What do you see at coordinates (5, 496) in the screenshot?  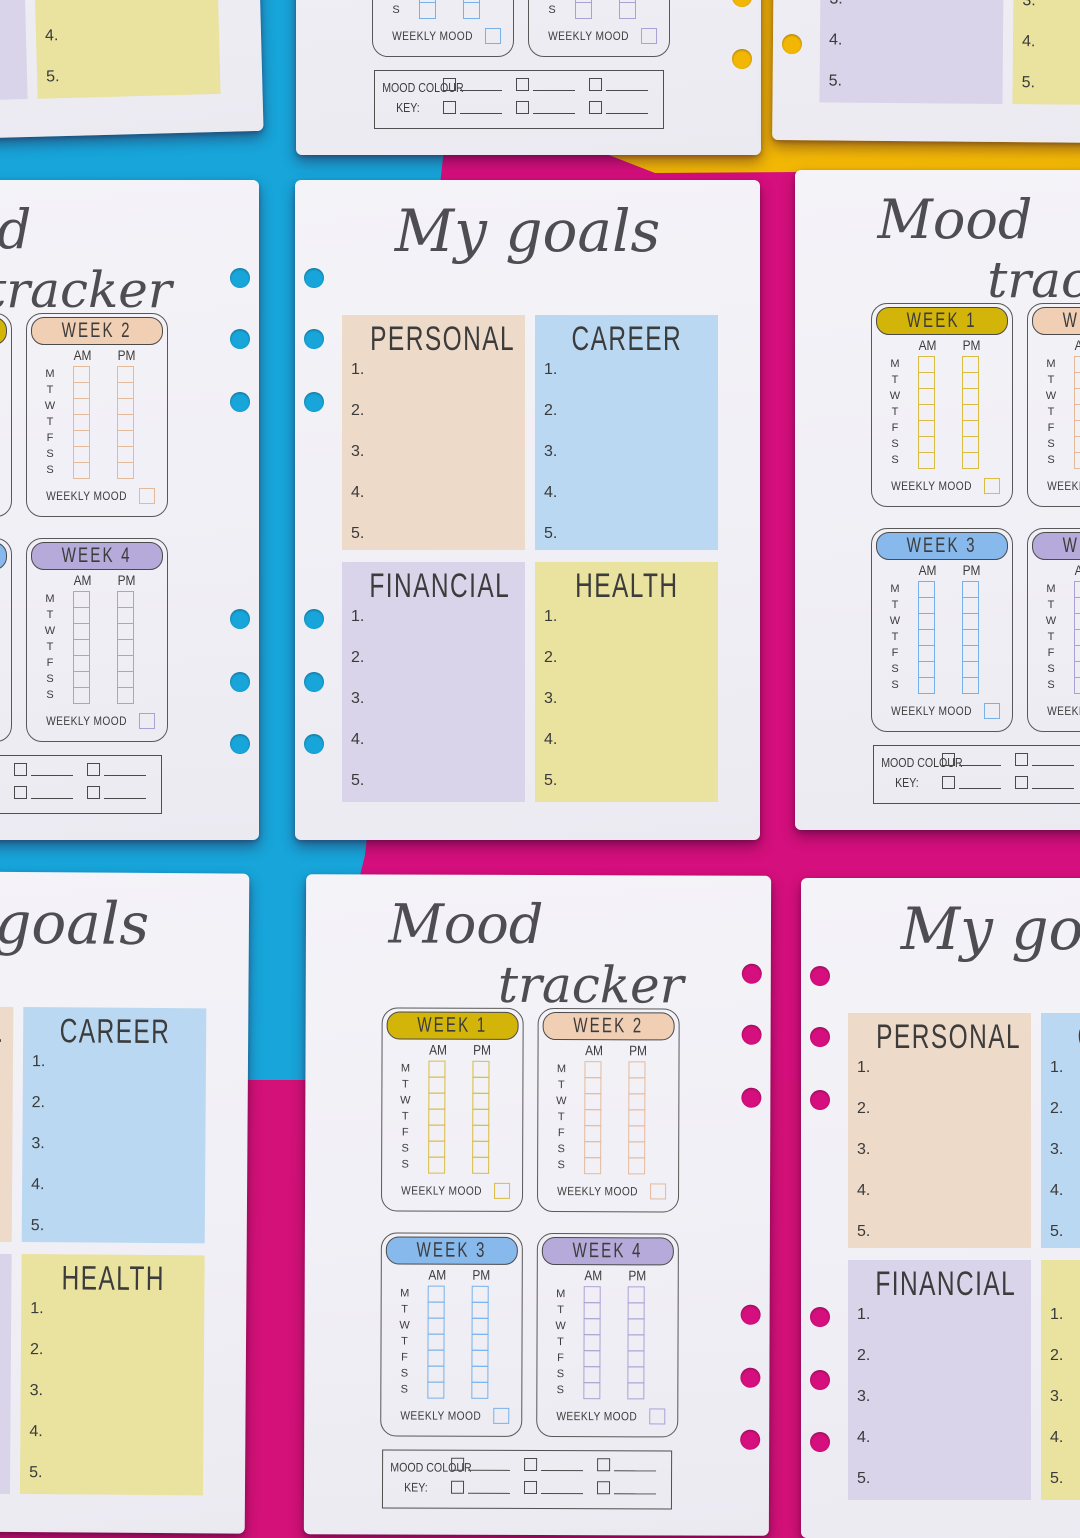 I see `weekly-mood-row: WEEKLY MOOD` at bounding box center [5, 496].